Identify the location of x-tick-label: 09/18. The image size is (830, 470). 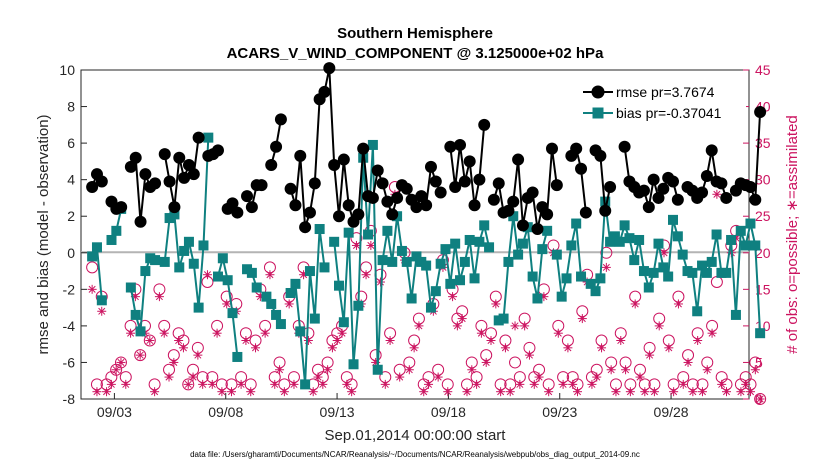
(448, 412).